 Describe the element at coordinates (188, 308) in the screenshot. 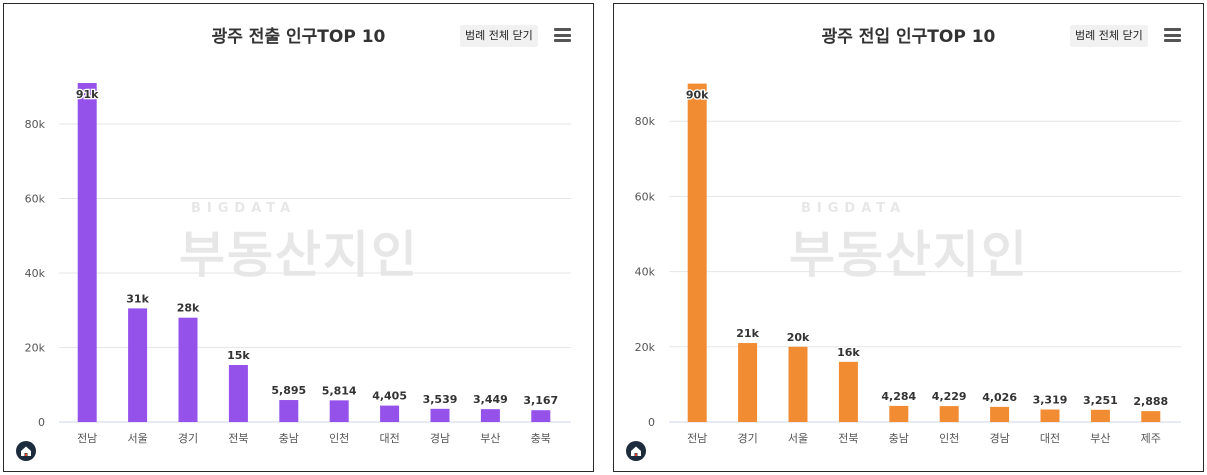

I see `data-label: 28k` at that location.